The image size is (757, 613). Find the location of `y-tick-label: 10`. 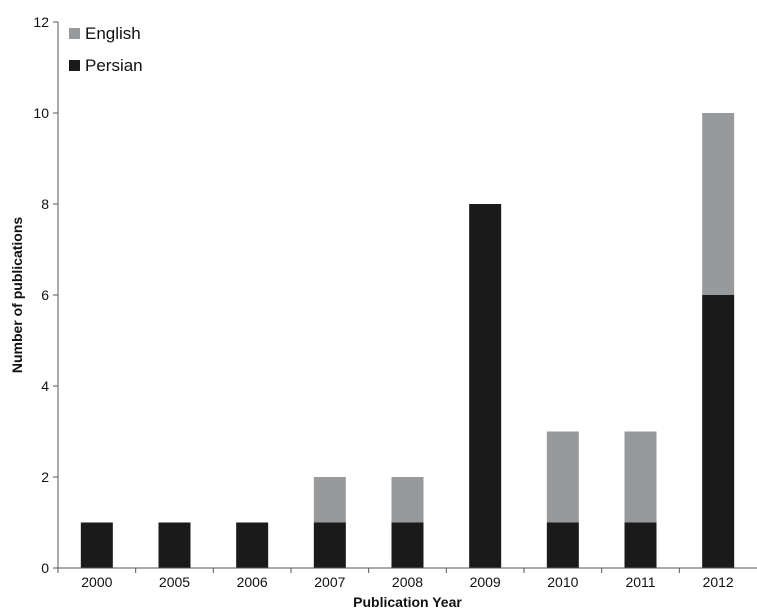

y-tick-label: 10 is located at coordinates (41, 113).